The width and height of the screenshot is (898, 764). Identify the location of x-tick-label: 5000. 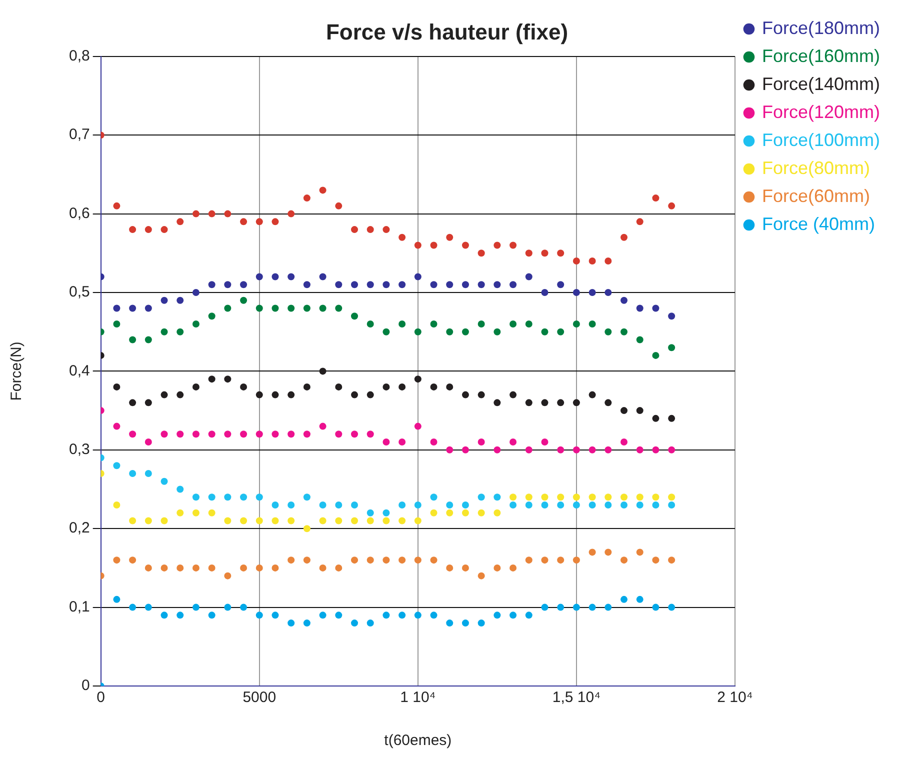
(259, 697).